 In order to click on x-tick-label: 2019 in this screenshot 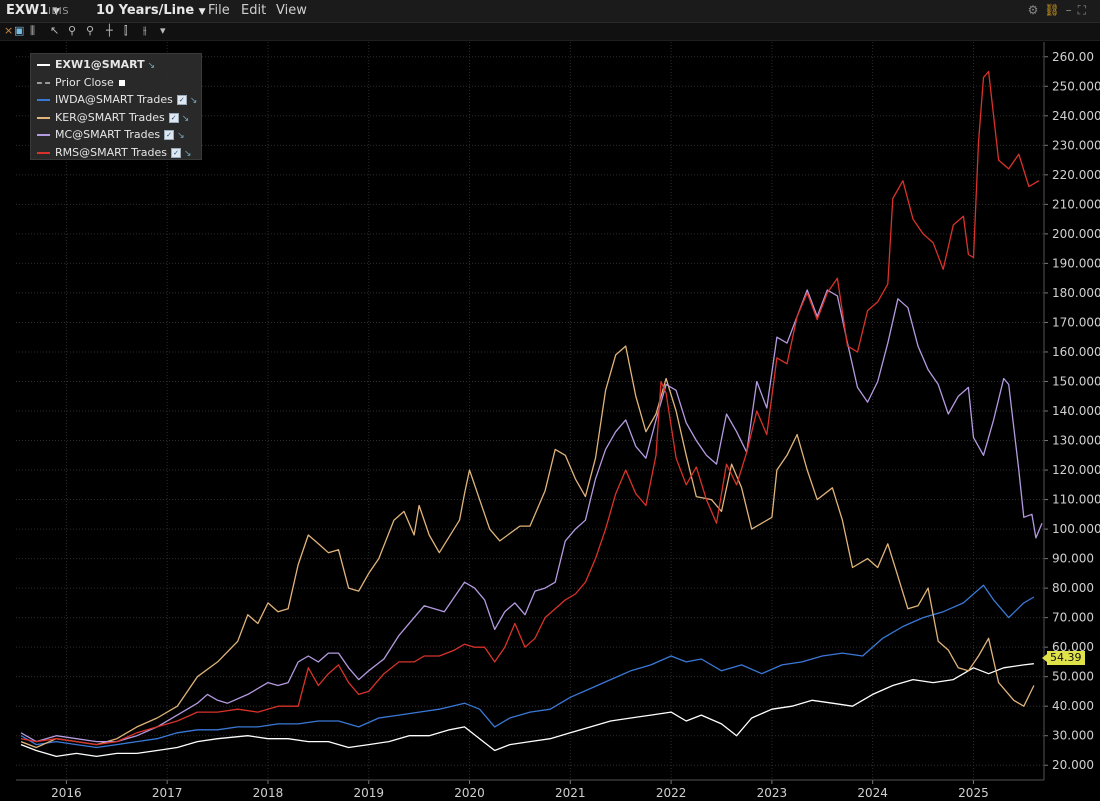, I will do `click(368, 793)`.